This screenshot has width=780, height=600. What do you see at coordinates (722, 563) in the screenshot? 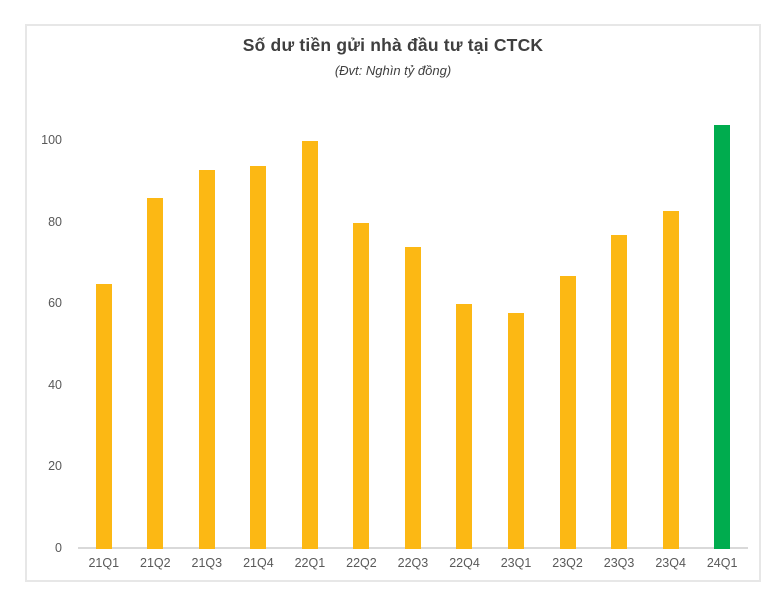
I see `x-axis-tick-label: 24Q1` at bounding box center [722, 563].